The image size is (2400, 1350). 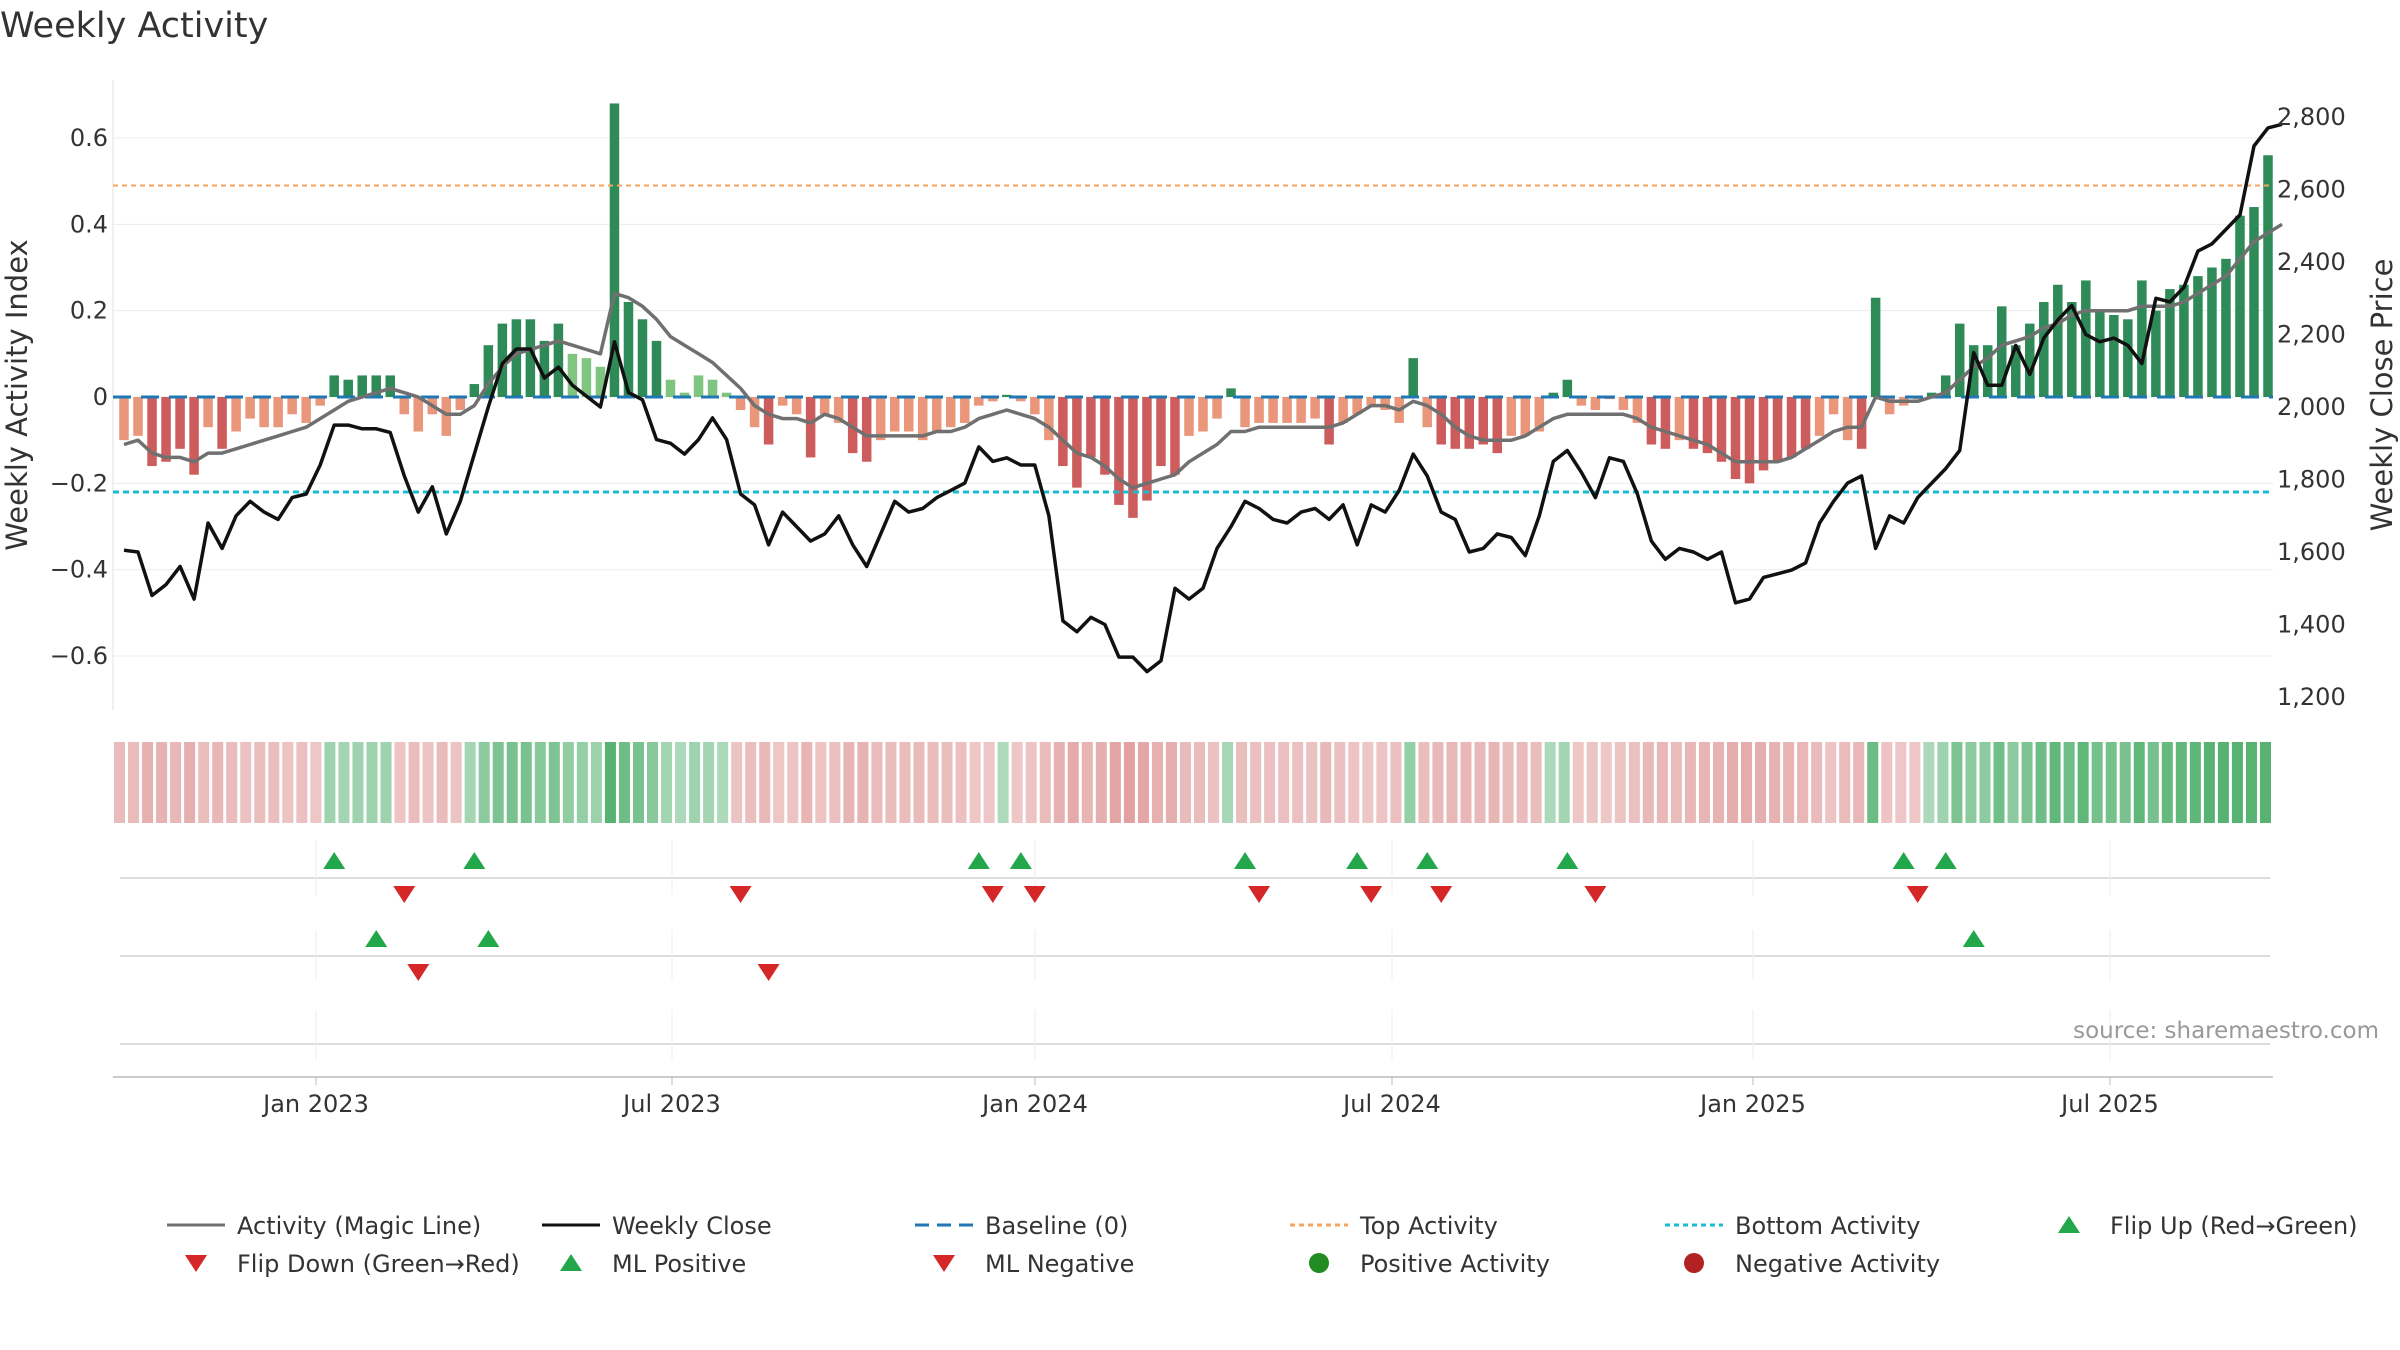 What do you see at coordinates (378, 1264) in the screenshot?
I see `legend-label: Flip Down (Green→Red)` at bounding box center [378, 1264].